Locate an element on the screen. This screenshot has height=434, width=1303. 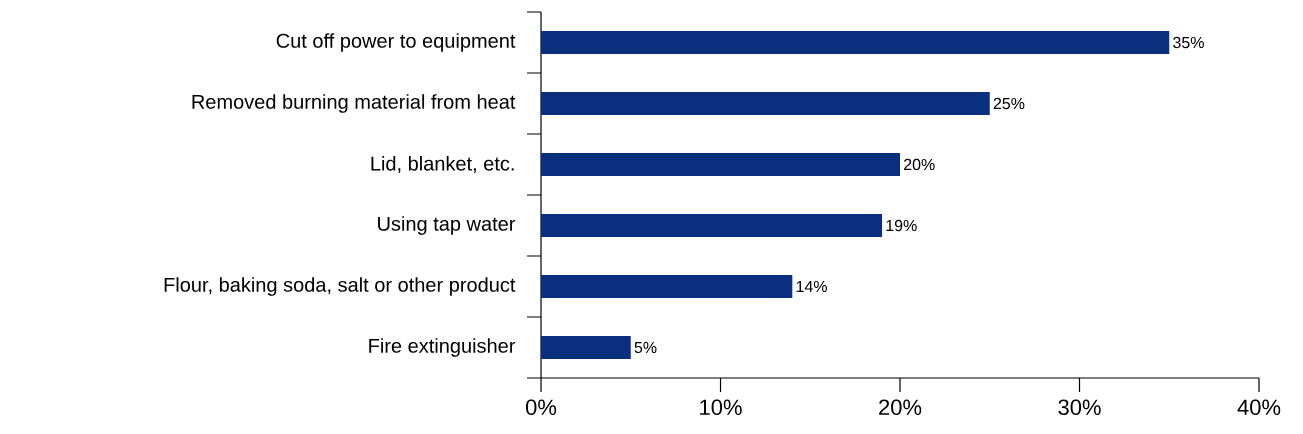
x-tick-label: 0% is located at coordinates (541, 407).